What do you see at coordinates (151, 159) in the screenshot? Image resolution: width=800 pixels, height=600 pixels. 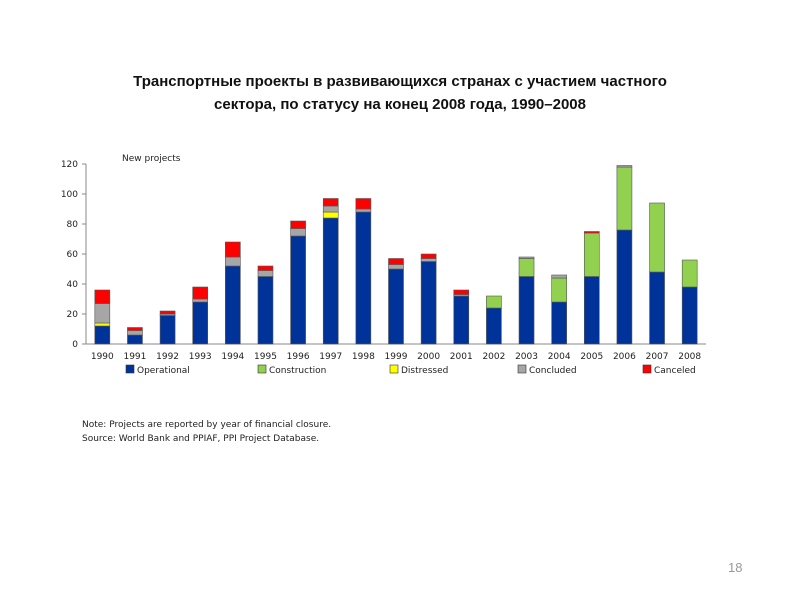 I see `y-axis-label: New projects` at bounding box center [151, 159].